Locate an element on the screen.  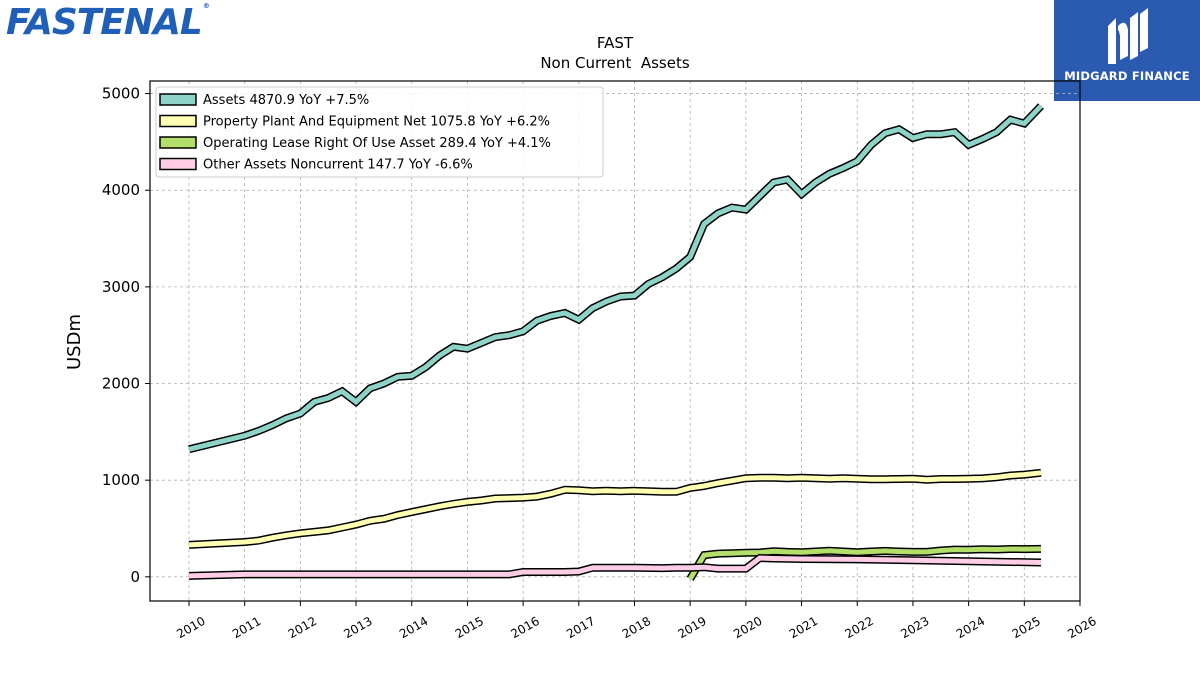
y-tick-label: 0 is located at coordinates (135, 577).